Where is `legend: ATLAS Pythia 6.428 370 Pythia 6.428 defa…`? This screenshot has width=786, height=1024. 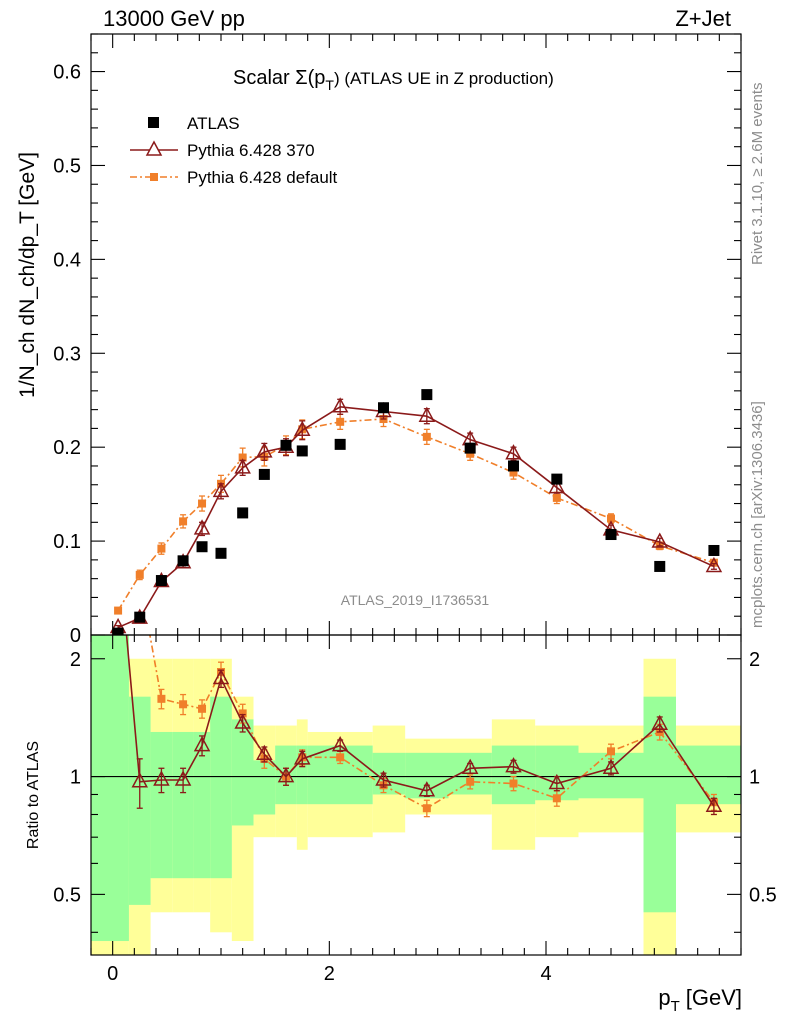 legend: ATLAS Pythia 6.428 370 Pythia 6.428 defa… is located at coordinates (234, 150).